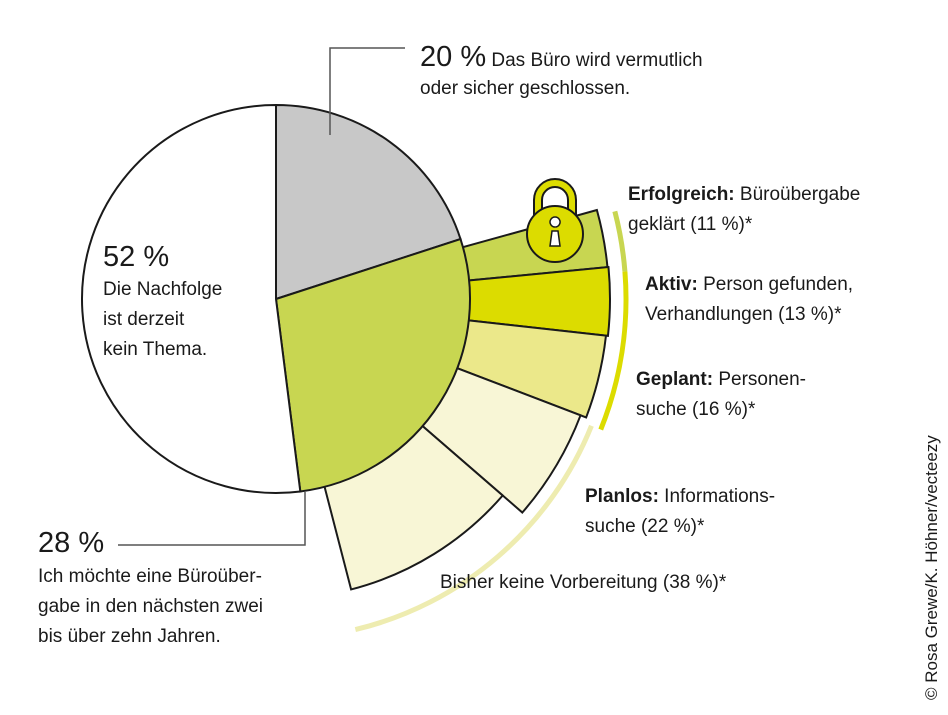 This screenshot has width=948, height=715. I want to click on label-none-pct: 52 %, so click(136, 257).